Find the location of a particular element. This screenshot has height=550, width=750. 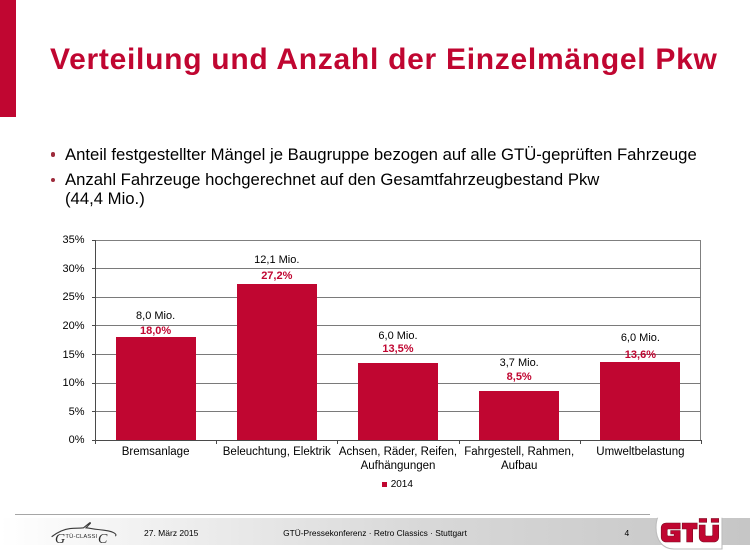

svg-text: TÜ-CLASSI is located at coordinates (81, 536).